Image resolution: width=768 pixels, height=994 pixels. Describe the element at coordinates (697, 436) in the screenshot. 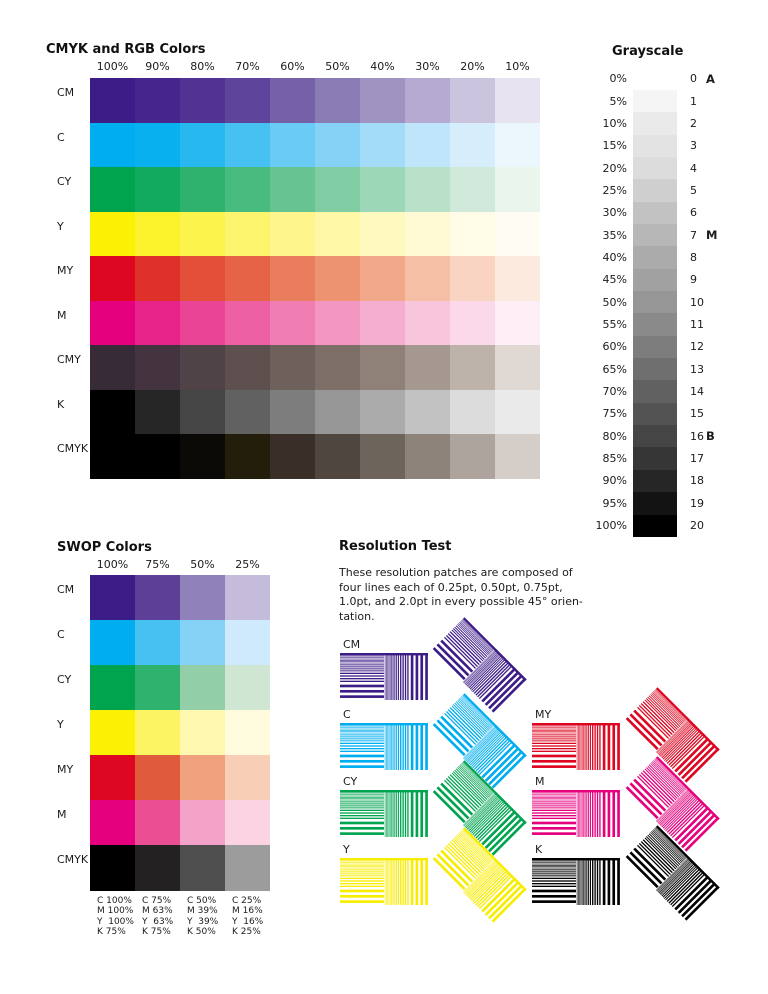

I see `grayscale-number: 16` at that location.